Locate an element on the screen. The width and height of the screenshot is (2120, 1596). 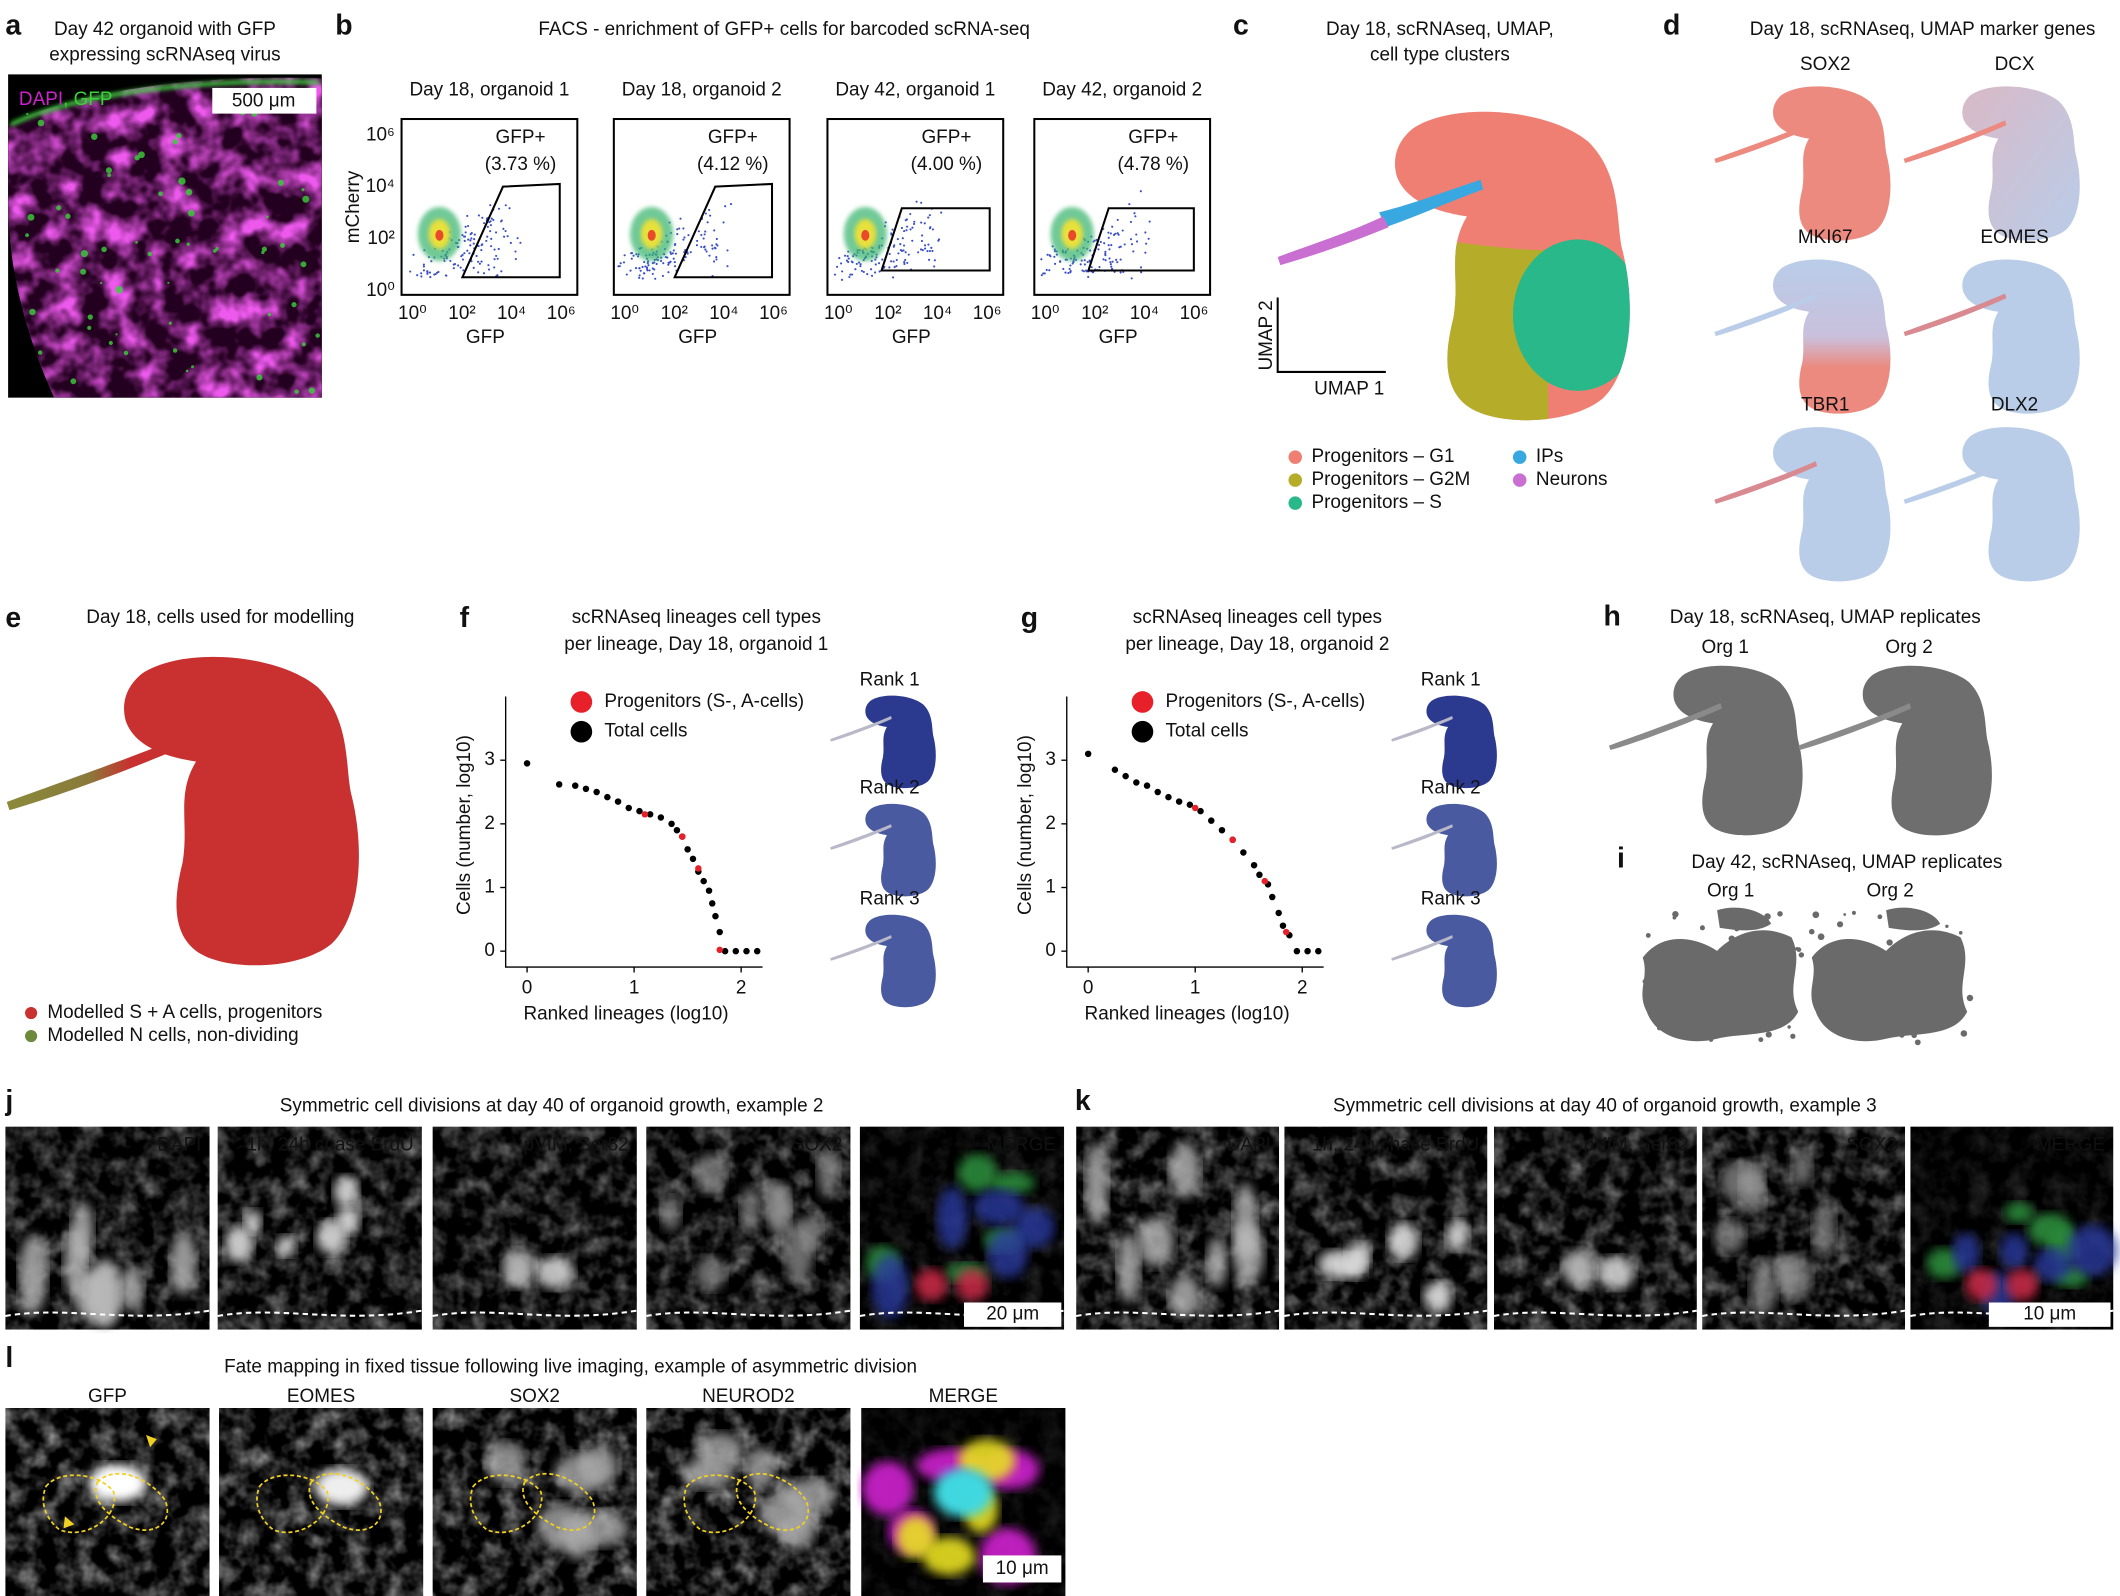
model-umap is located at coordinates (182, 811).